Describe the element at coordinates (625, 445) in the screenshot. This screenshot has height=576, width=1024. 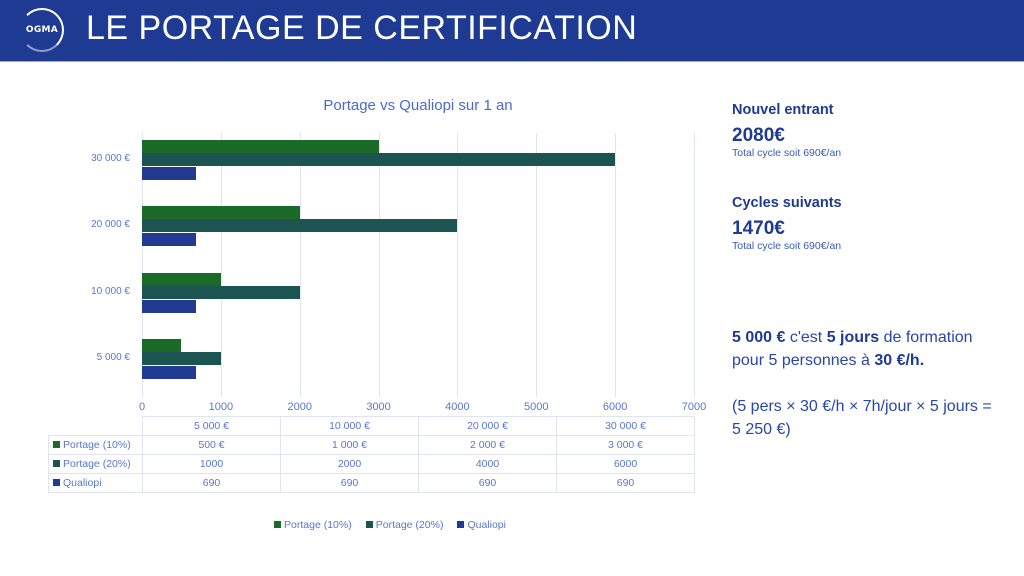
I see `table-cell: 3 000 €` at that location.